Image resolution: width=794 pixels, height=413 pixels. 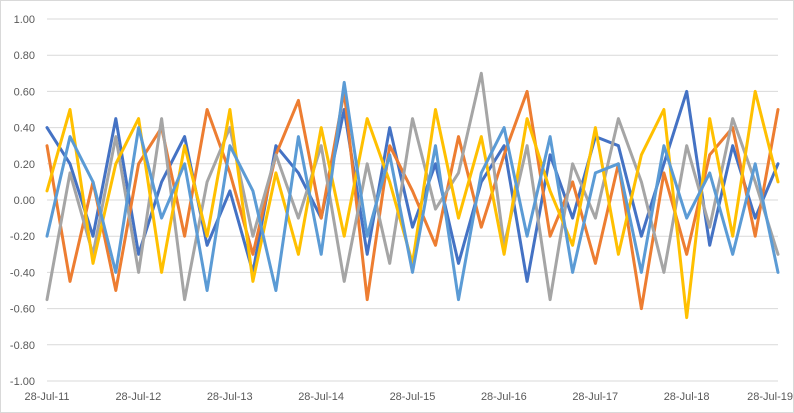 What do you see at coordinates (595, 397) in the screenshot?
I see `x-tick-label: 28-Jul-17` at bounding box center [595, 397].